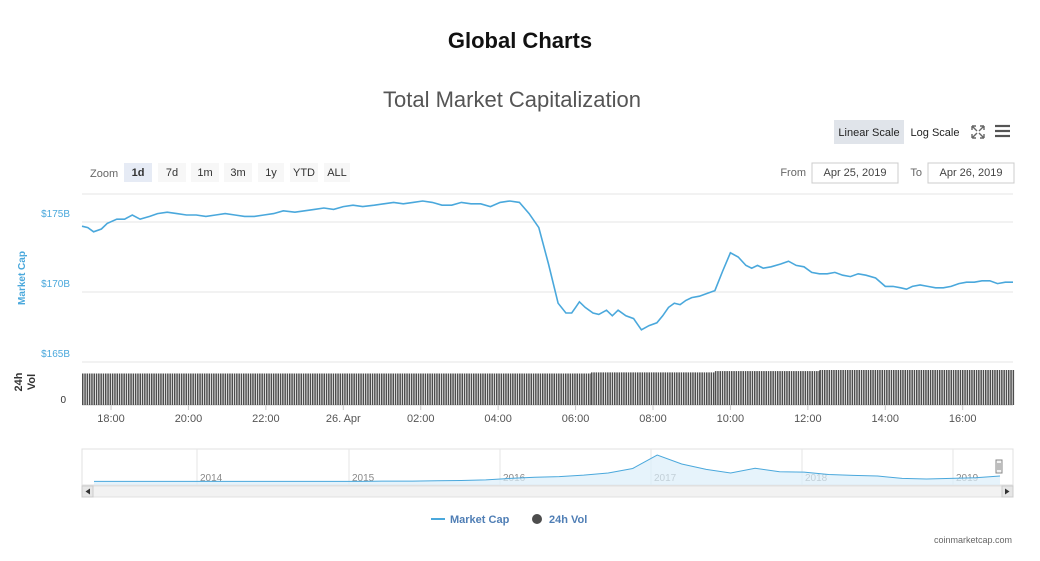 The height and width of the screenshot is (561, 1040). Describe the element at coordinates (885, 419) in the screenshot. I see `x-tick-label: 14:00` at that location.